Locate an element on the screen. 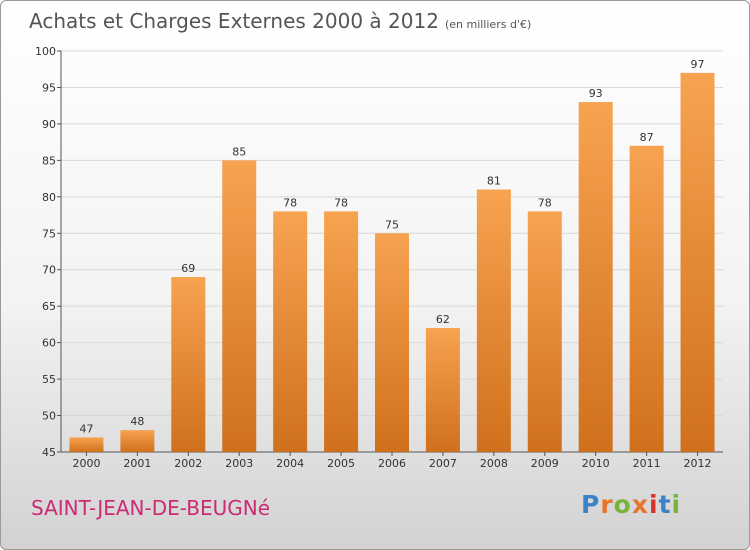  x-tick-label: 2007 is located at coordinates (443, 463).